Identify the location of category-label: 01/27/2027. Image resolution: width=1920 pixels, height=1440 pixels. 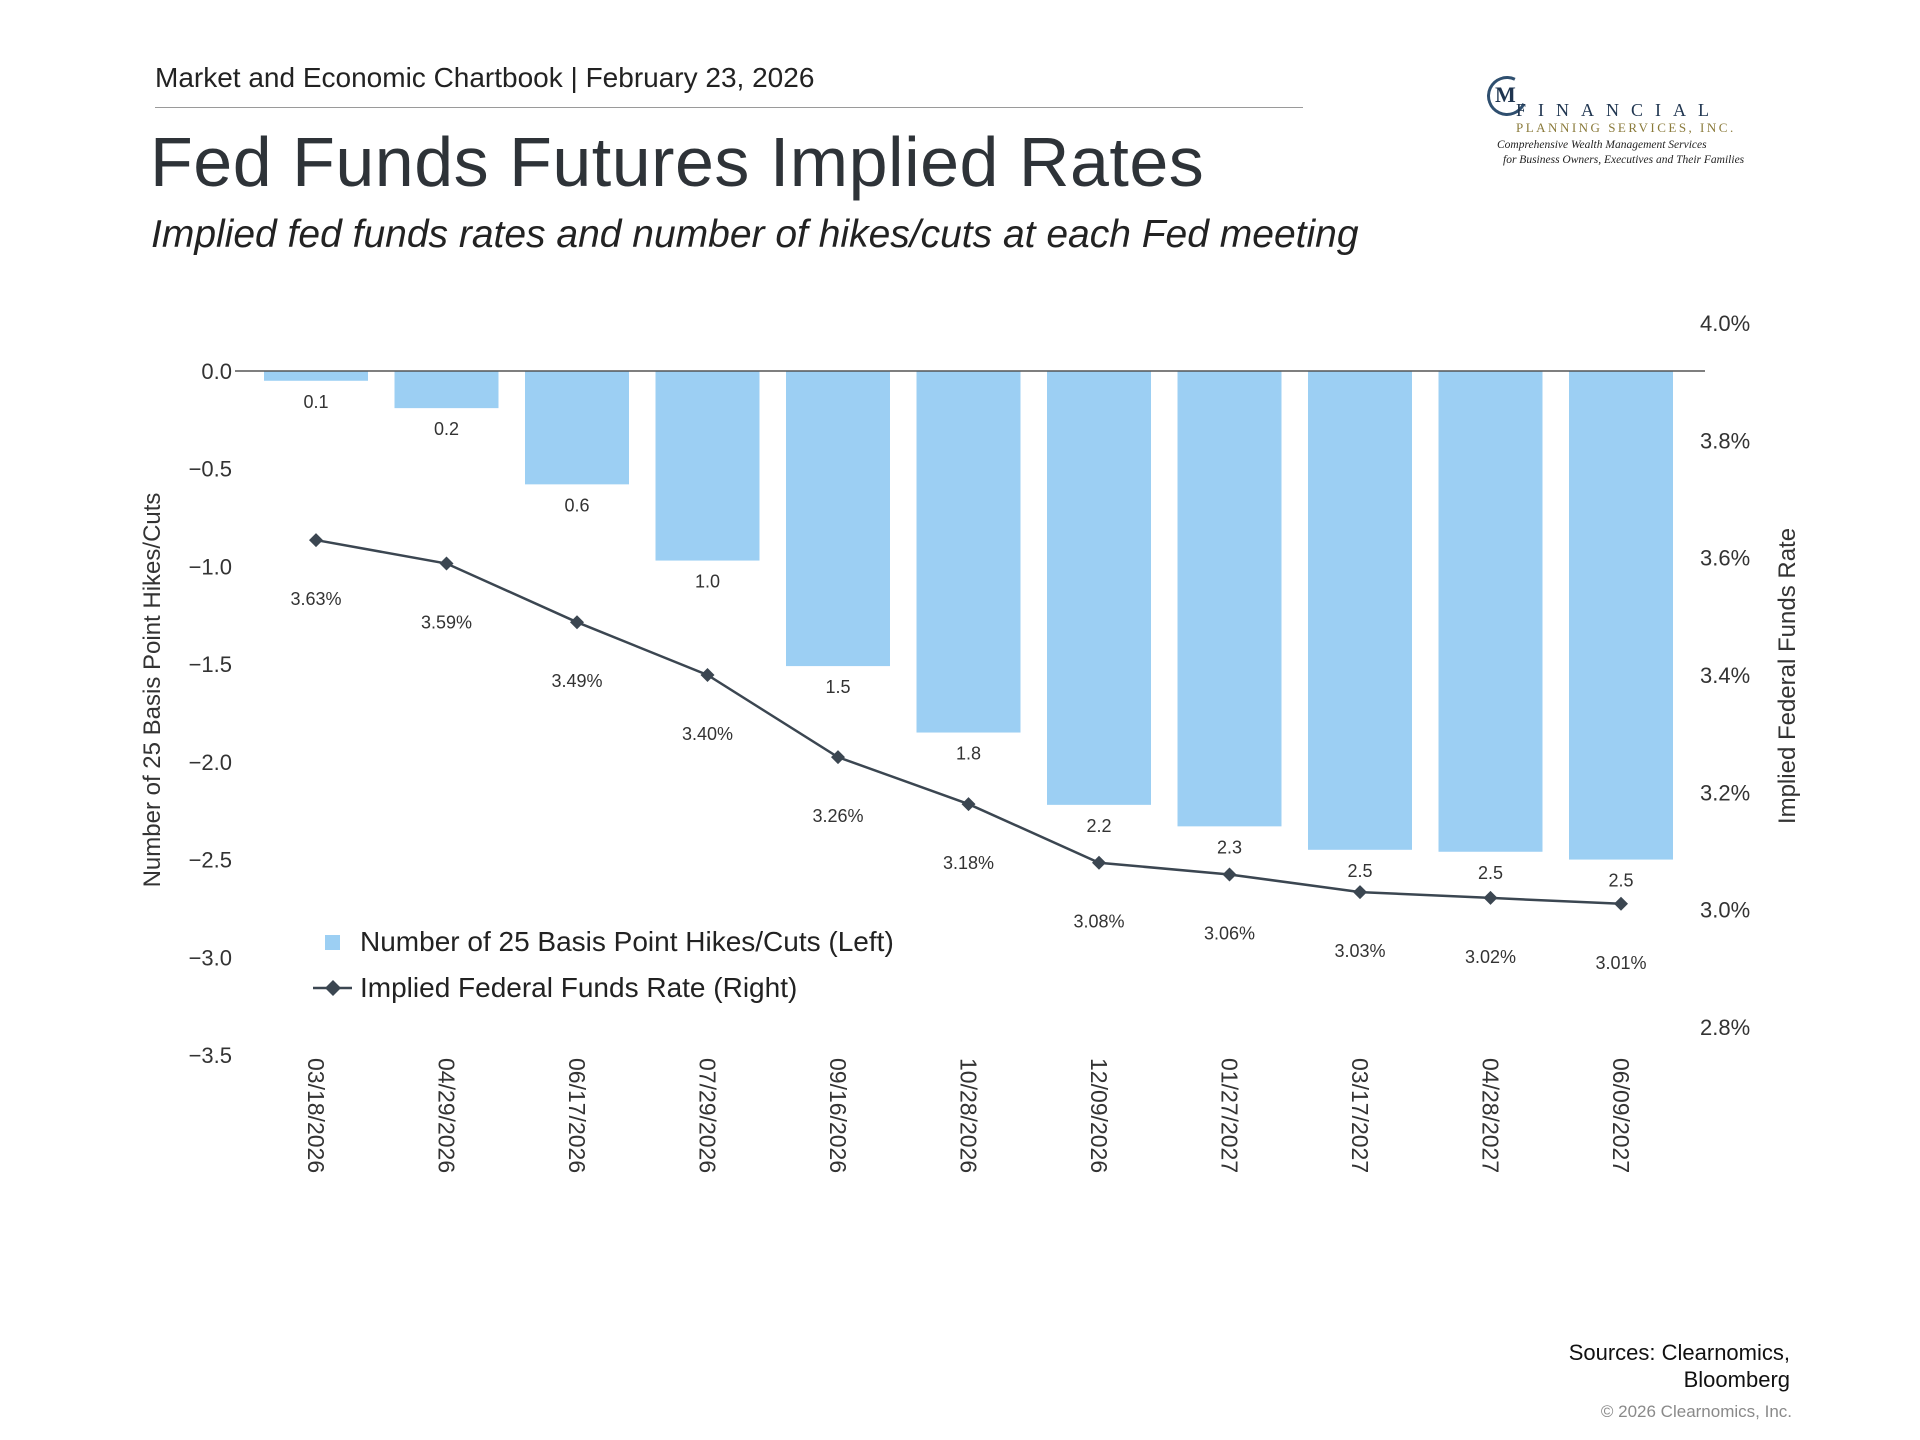
(1230, 1115).